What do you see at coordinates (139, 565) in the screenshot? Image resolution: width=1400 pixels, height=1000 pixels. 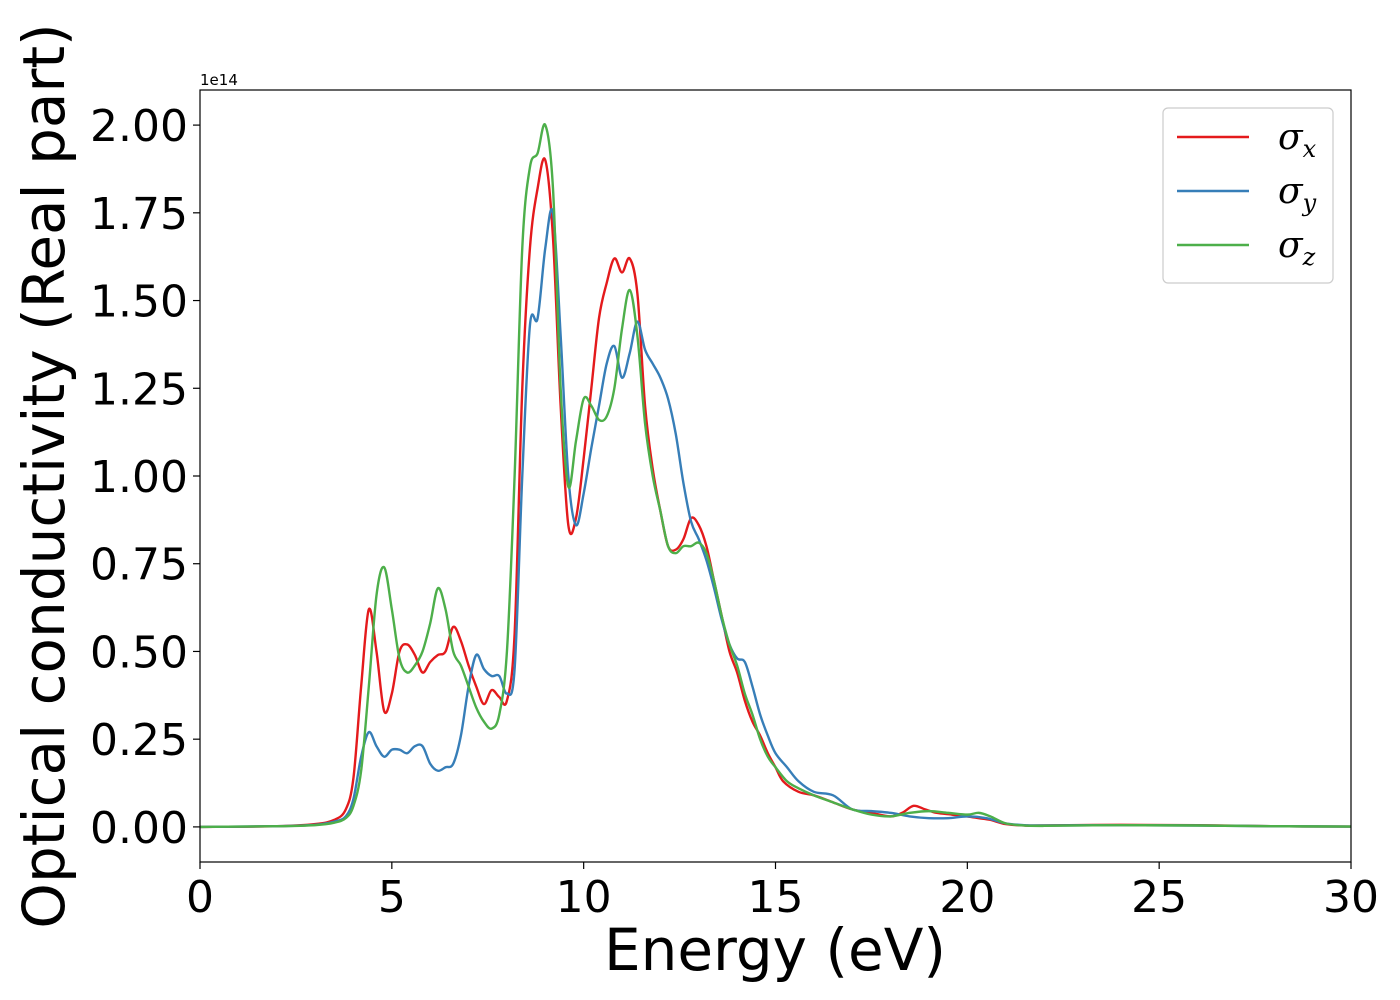 I see `y-tick-label: 0.75` at bounding box center [139, 565].